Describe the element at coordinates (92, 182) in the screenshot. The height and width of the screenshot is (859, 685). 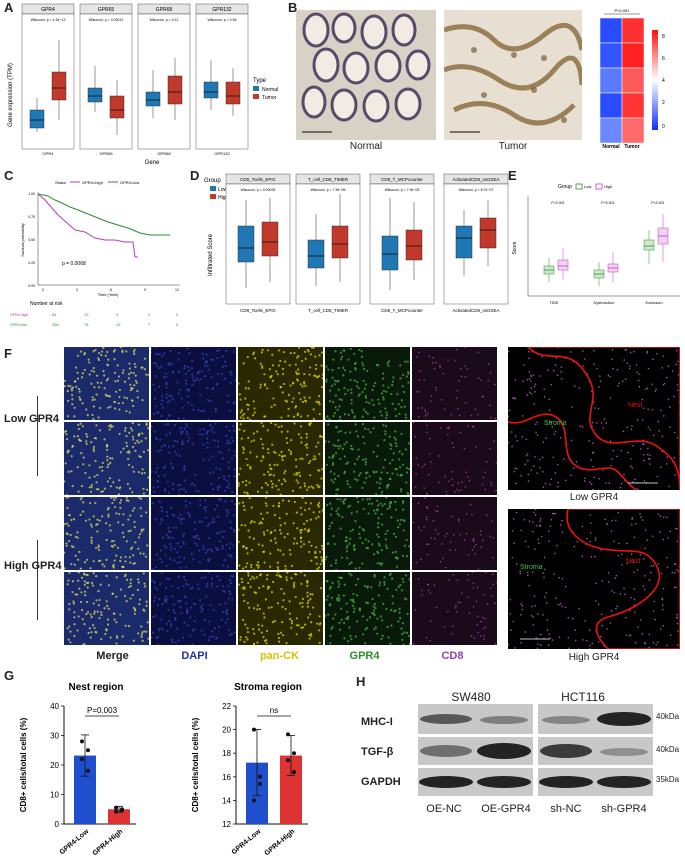
I see `km-legend-high: GPR4=high` at that location.